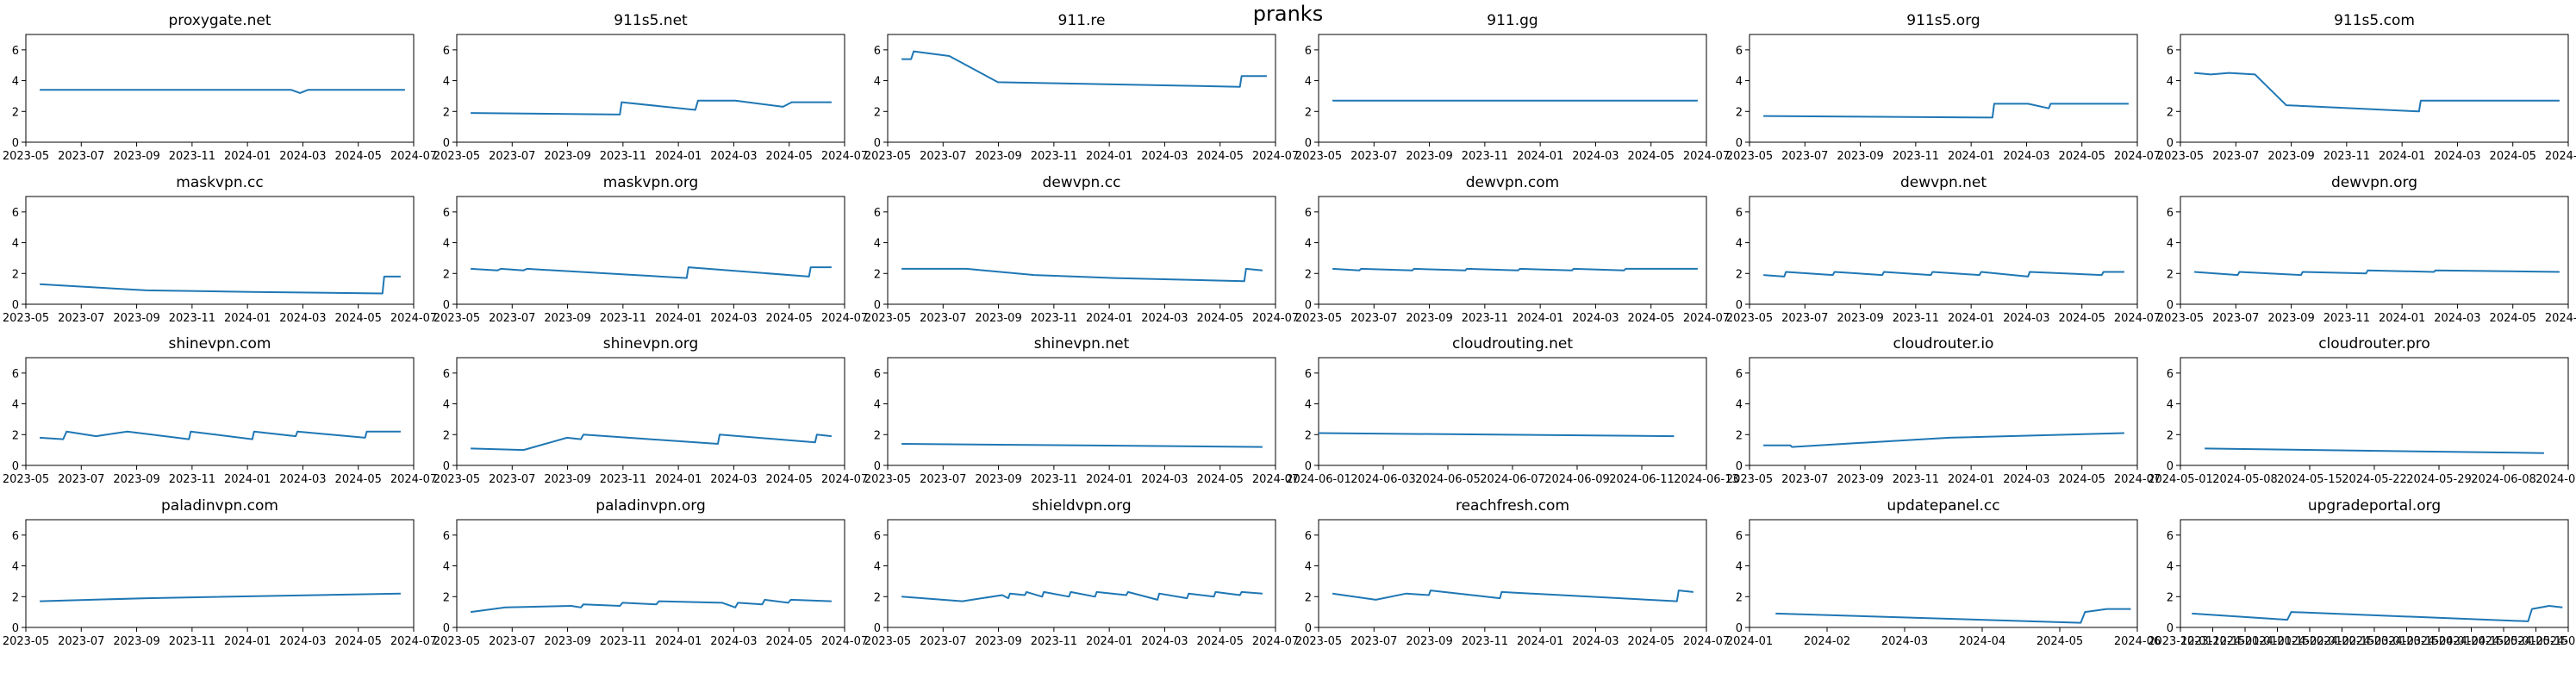 Image resolution: width=2576 pixels, height=680 pixels. I want to click on x-tick-label: 2024-04, so click(1982, 642).